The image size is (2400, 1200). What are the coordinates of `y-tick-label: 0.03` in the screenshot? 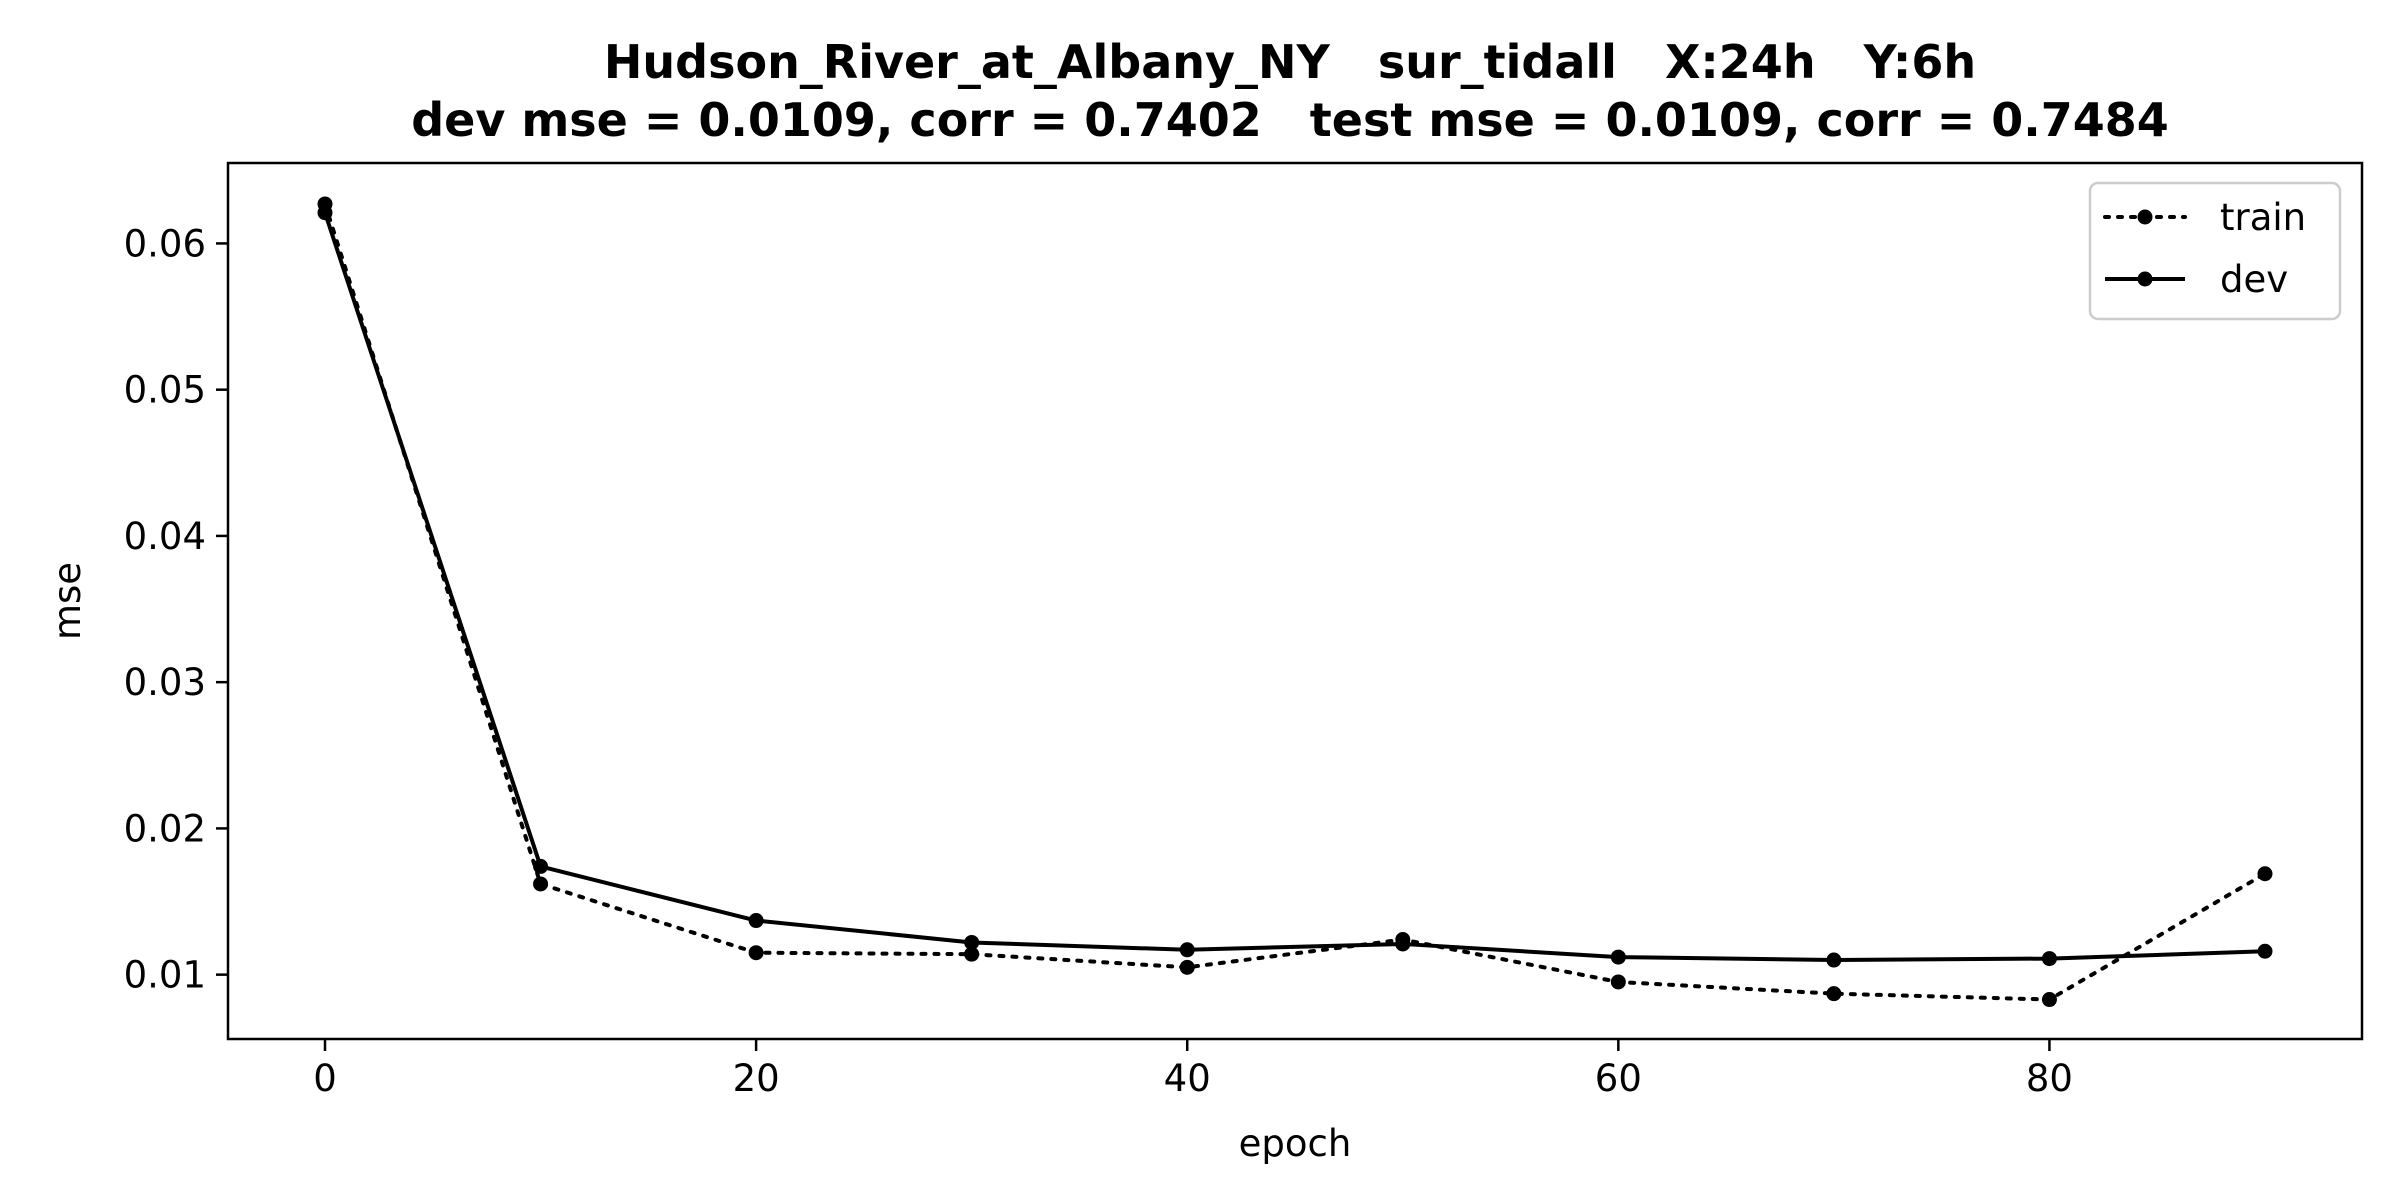 It's located at (165, 682).